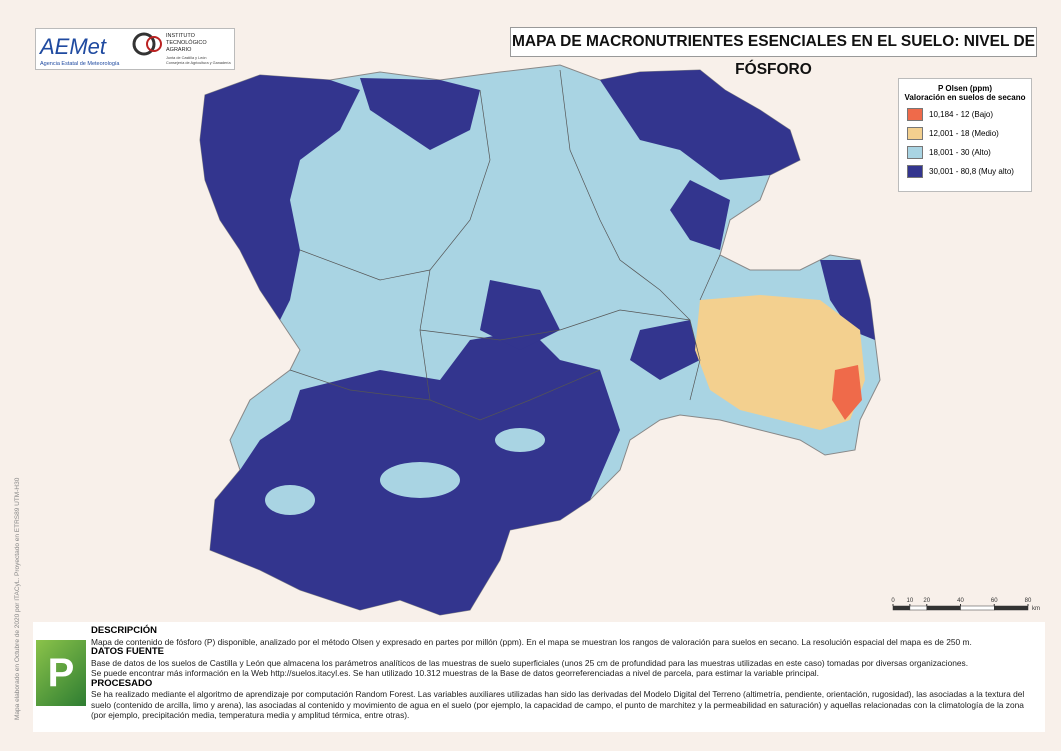 This screenshot has width=1061, height=751. I want to click on legend-item: 18,001 - 30 (Alto), so click(969, 152).